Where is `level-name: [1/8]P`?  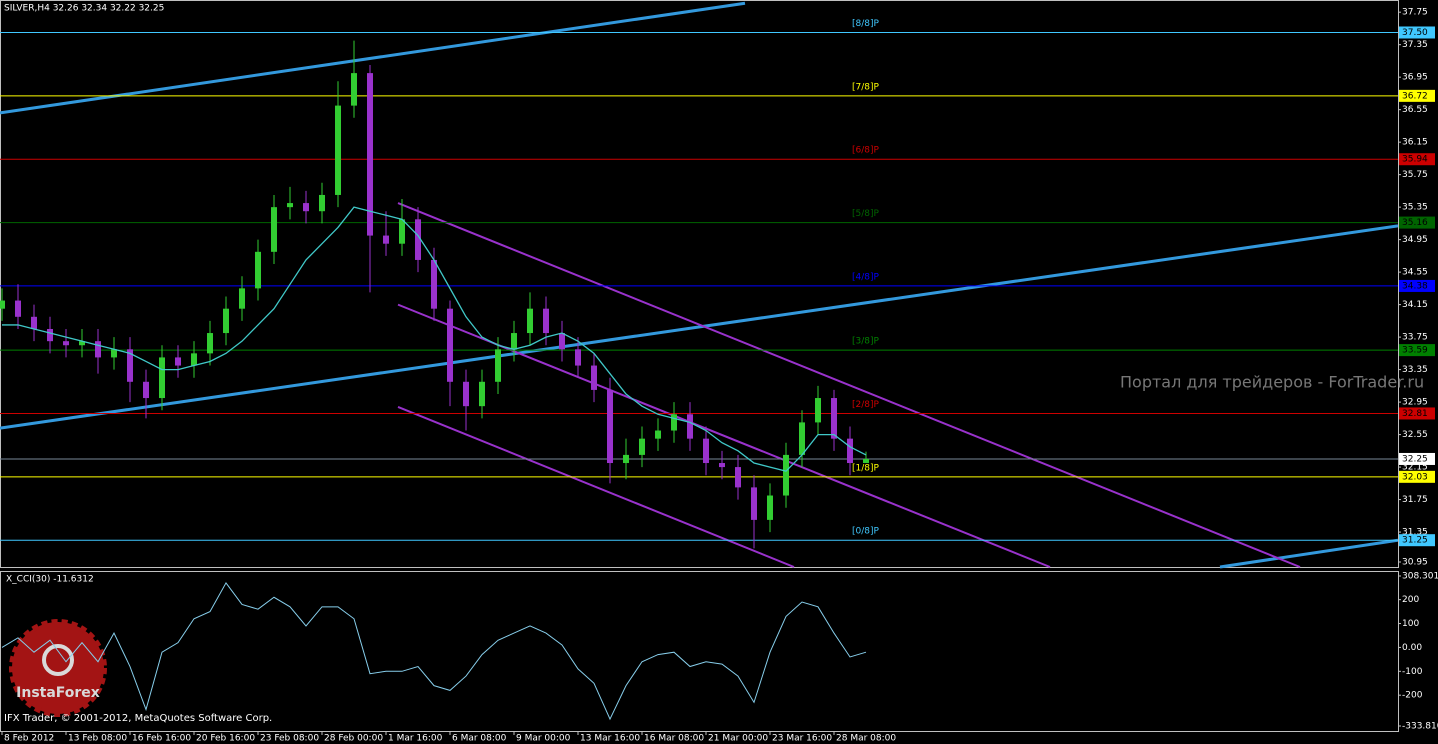
level-name: [1/8]P is located at coordinates (866, 468).